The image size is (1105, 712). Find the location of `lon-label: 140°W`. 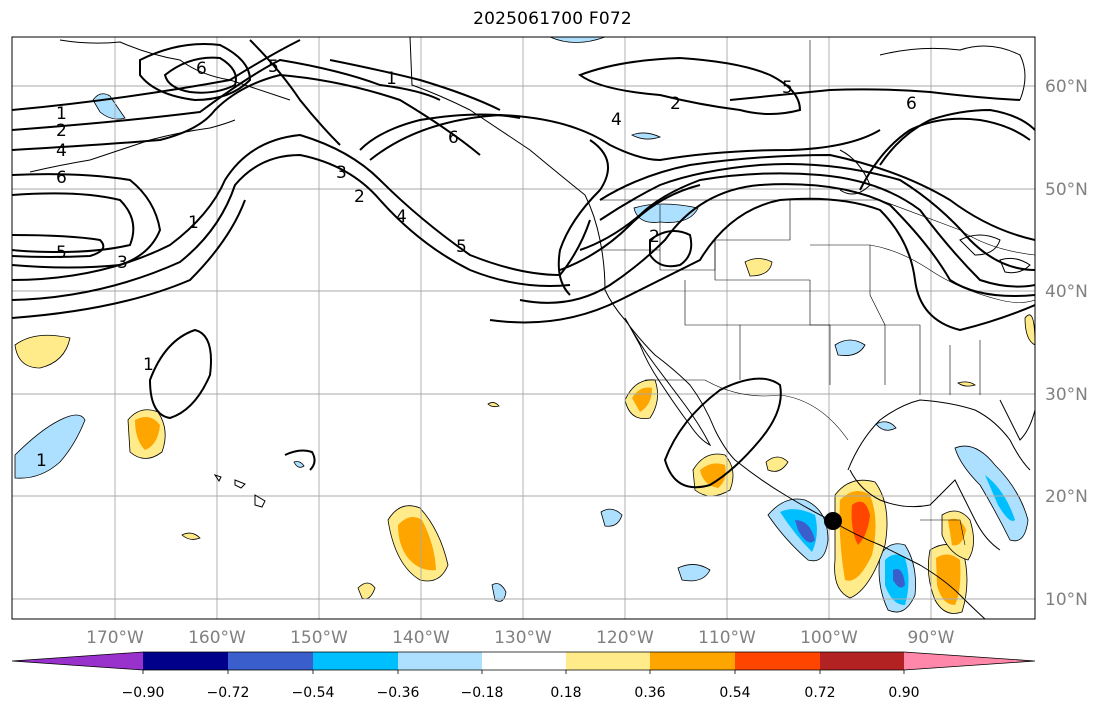

lon-label: 140°W is located at coordinates (421, 638).